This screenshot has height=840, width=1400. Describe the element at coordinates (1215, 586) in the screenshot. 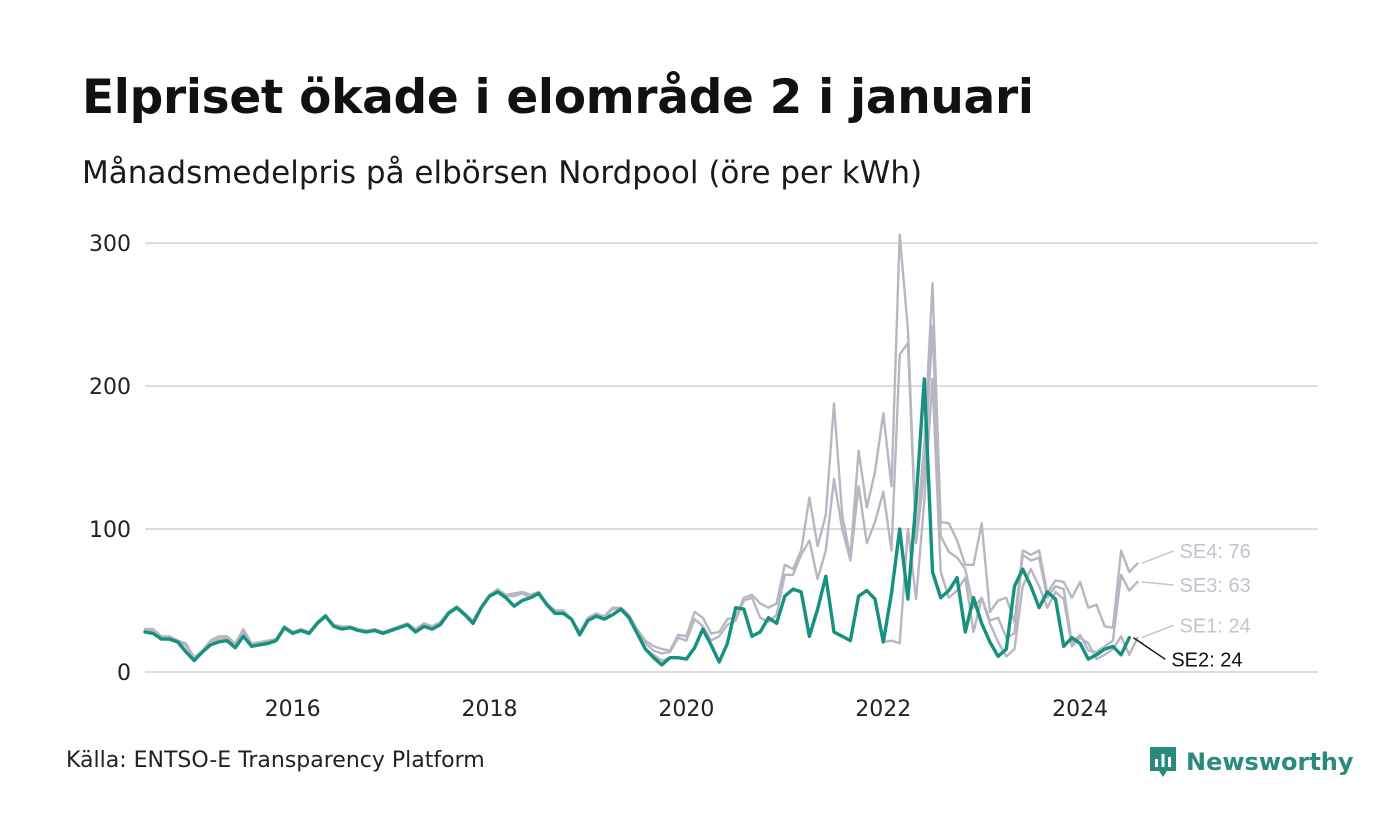

I see `end-label-se3: SE3: 63` at that location.